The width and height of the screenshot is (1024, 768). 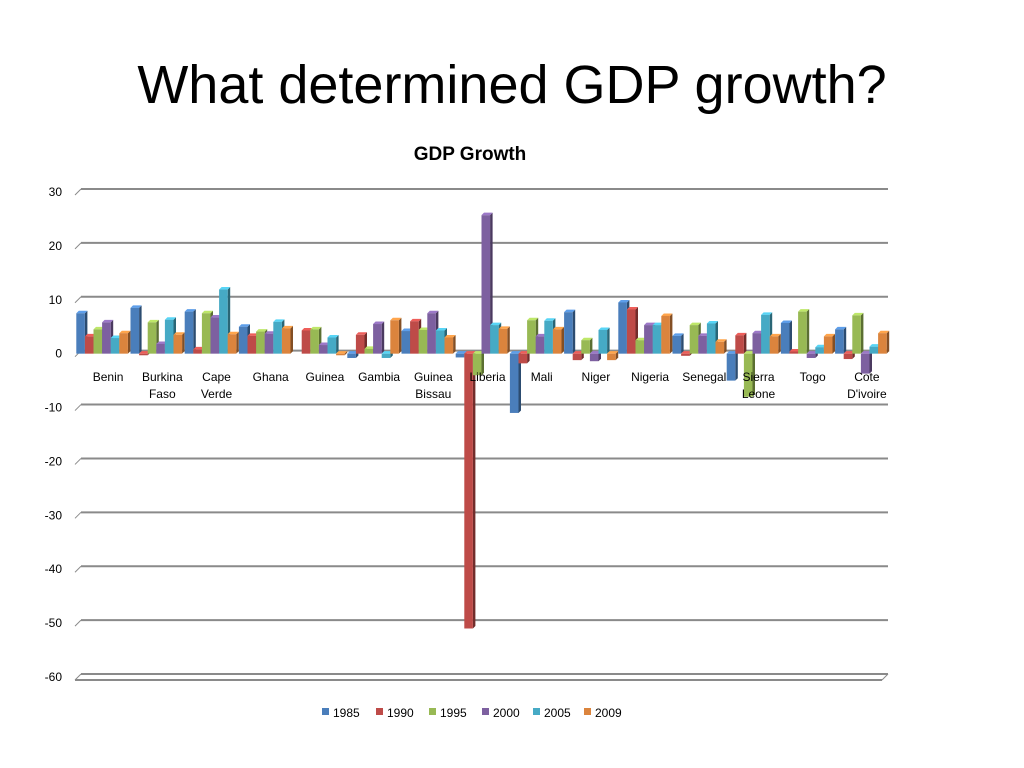 I want to click on y-tick-label: -20, so click(x=54, y=461).